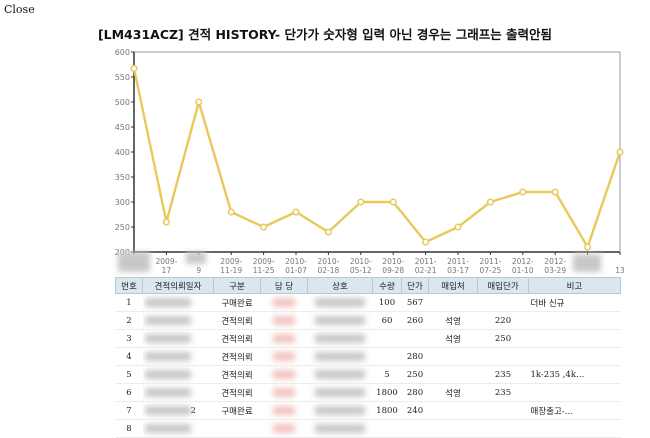  I want to click on x-tick-label: 11-19, so click(231, 270).